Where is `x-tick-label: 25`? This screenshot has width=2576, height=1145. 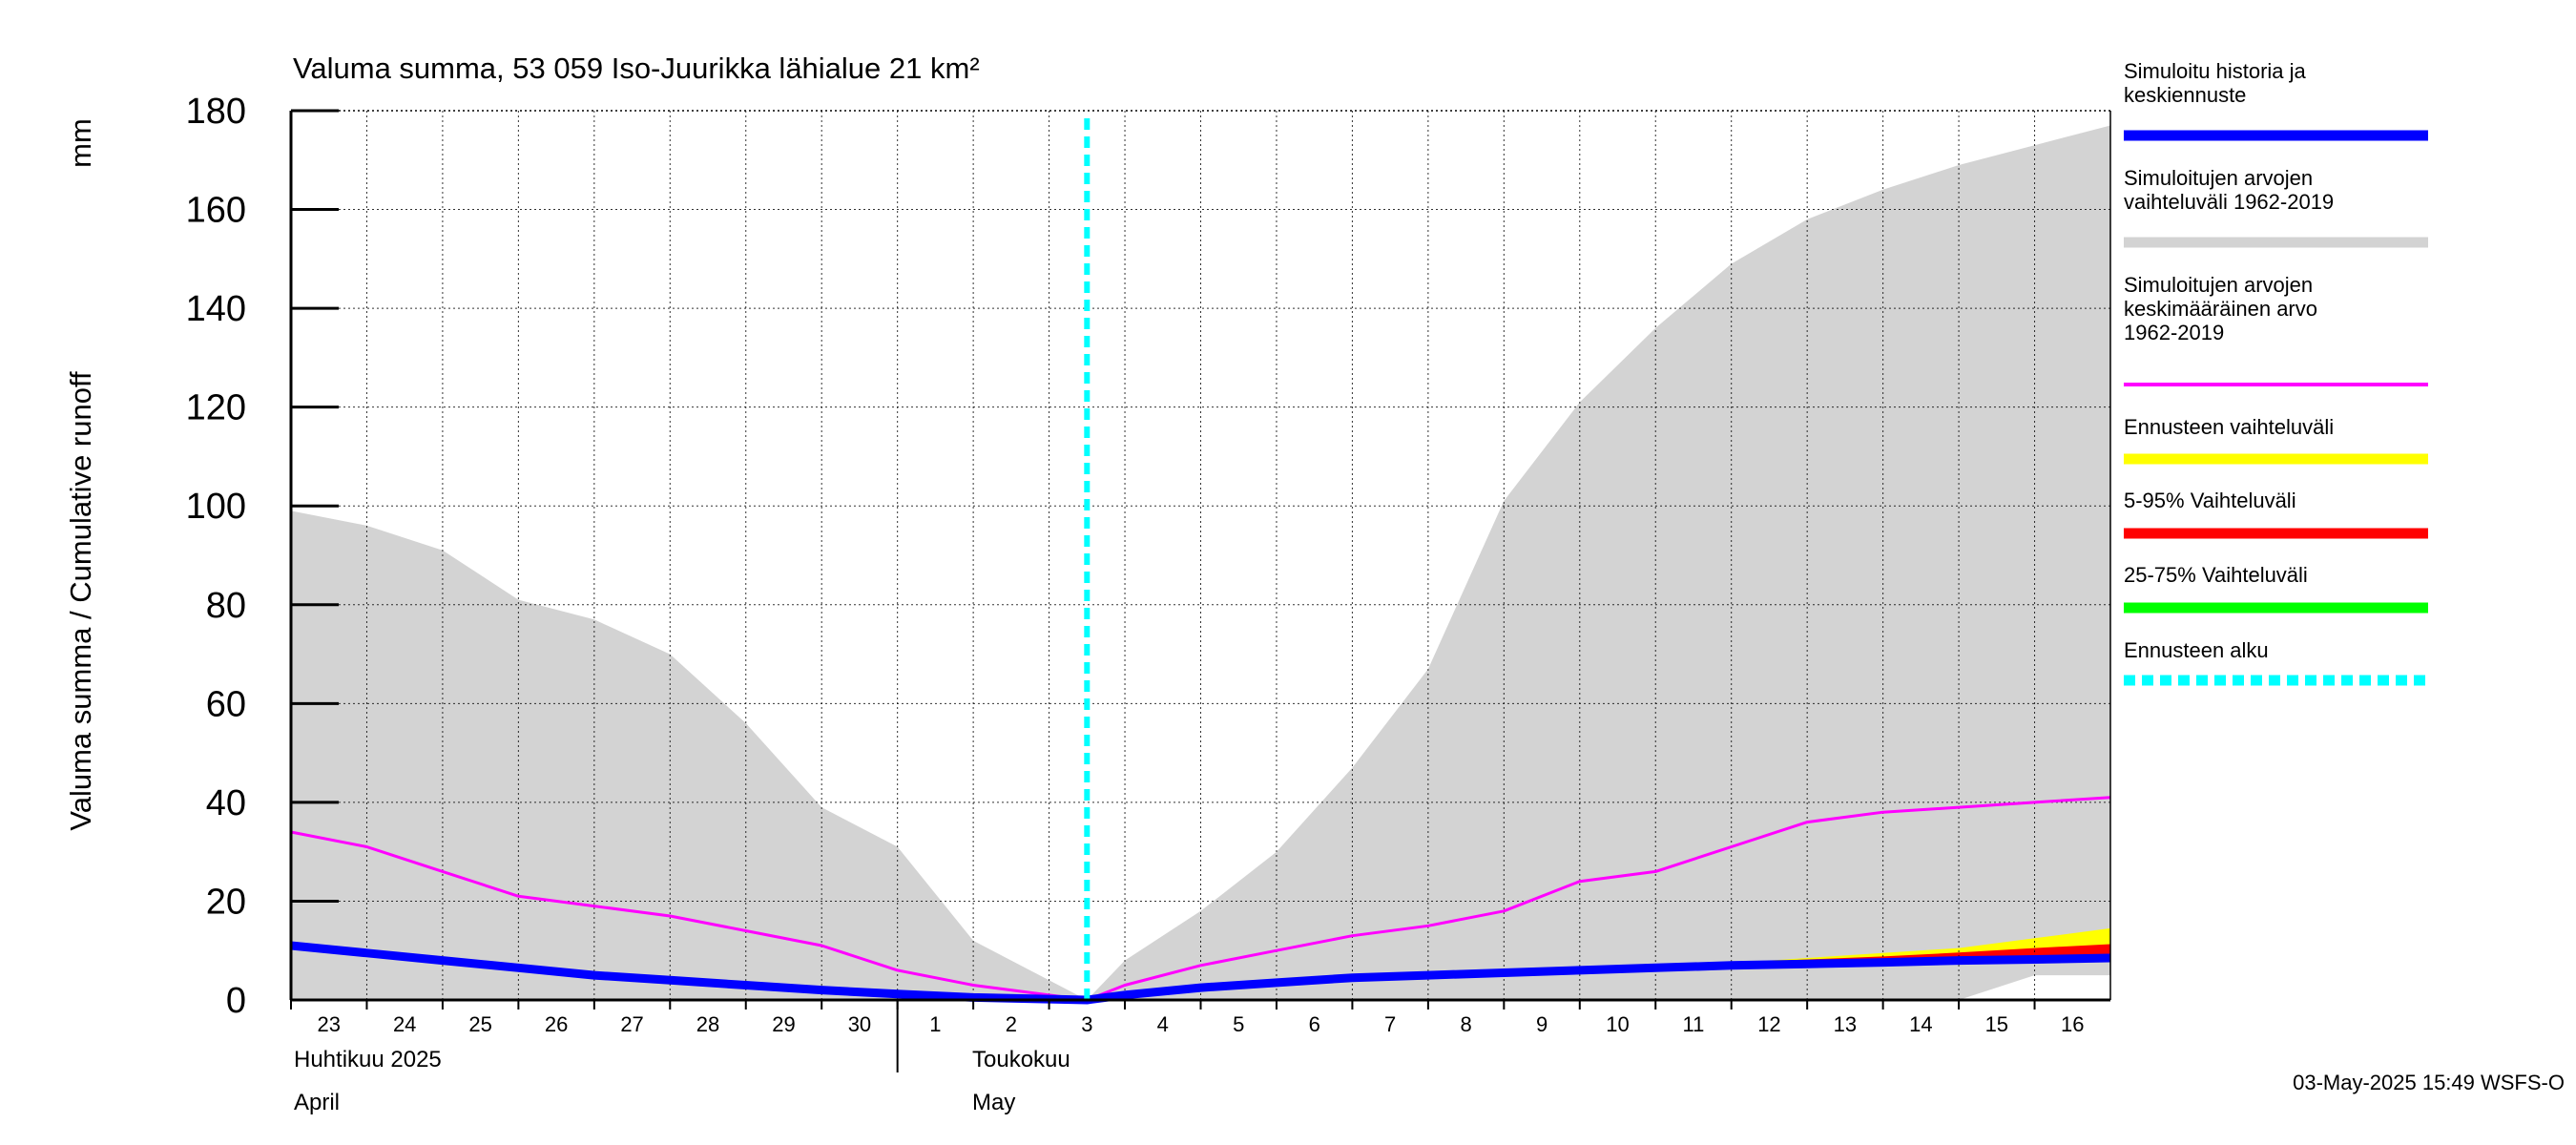 x-tick-label: 25 is located at coordinates (479, 1024).